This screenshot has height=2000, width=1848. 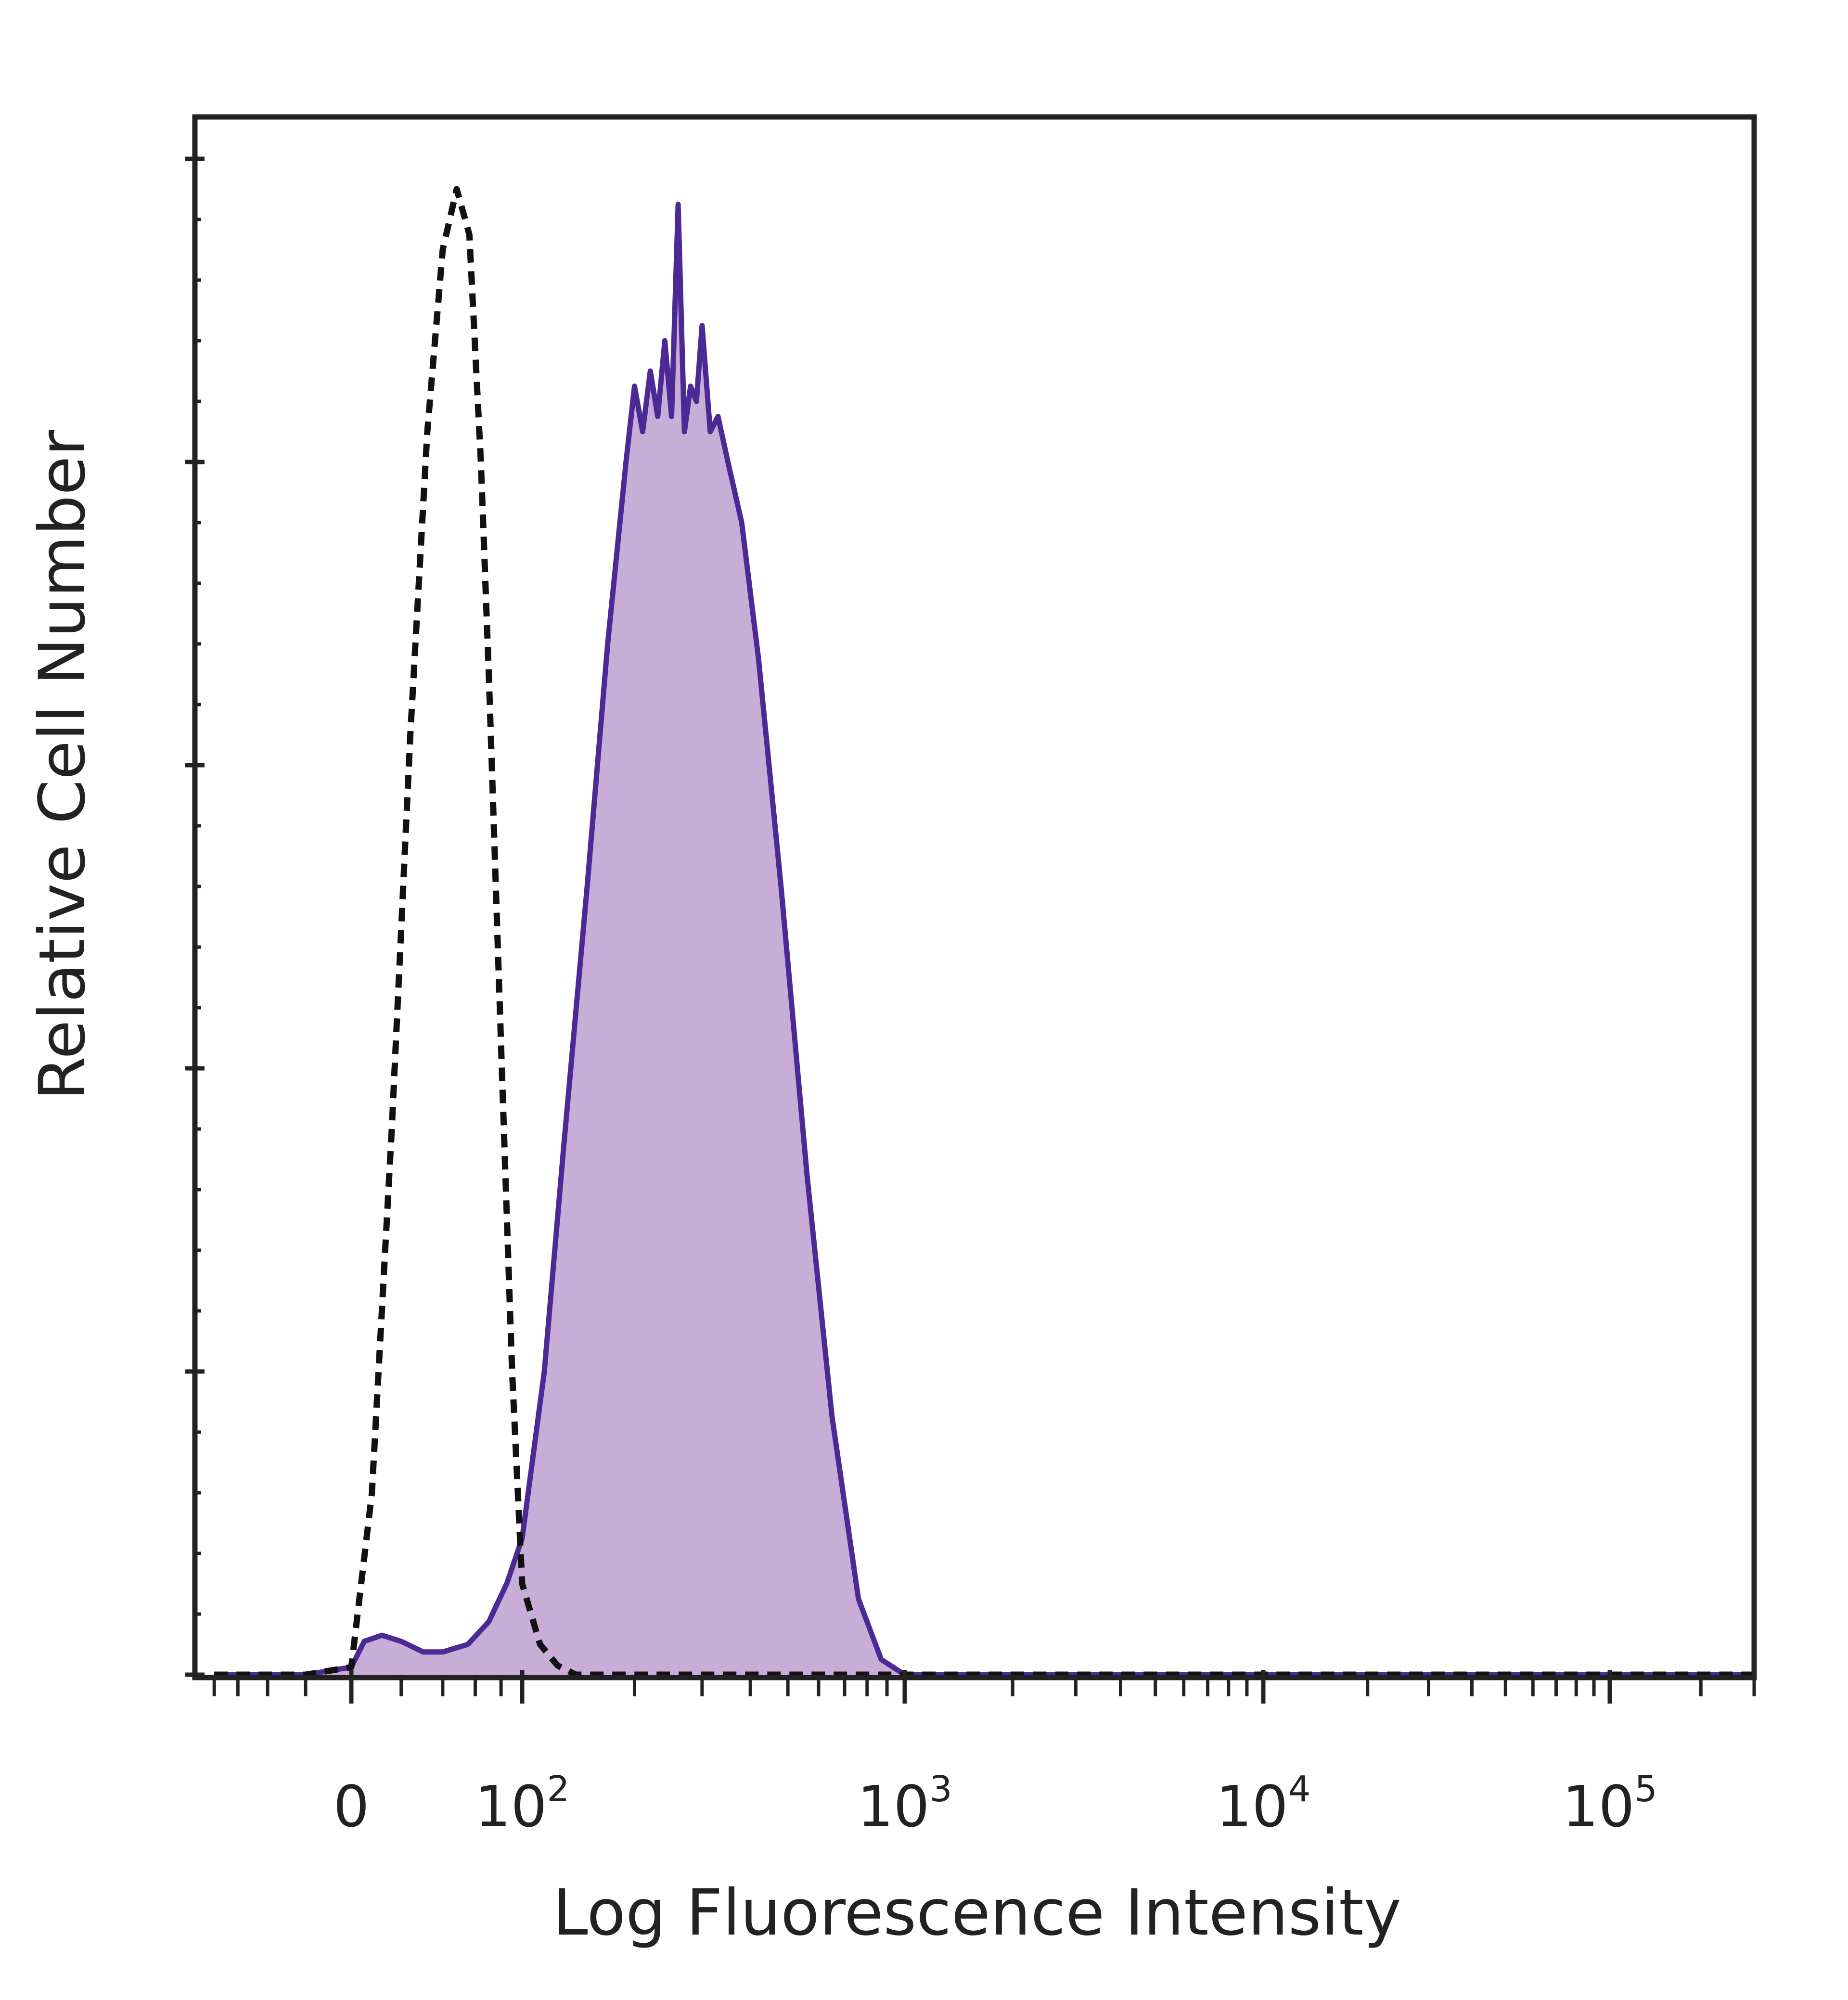 What do you see at coordinates (976, 1913) in the screenshot?
I see `x-axis-label: Log Fluorescence Intensity` at bounding box center [976, 1913].